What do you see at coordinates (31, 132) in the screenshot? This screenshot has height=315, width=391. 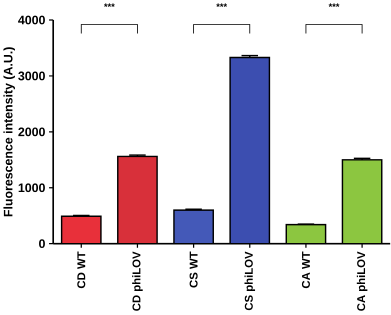 I see `y-tick-label: 2000` at bounding box center [31, 132].